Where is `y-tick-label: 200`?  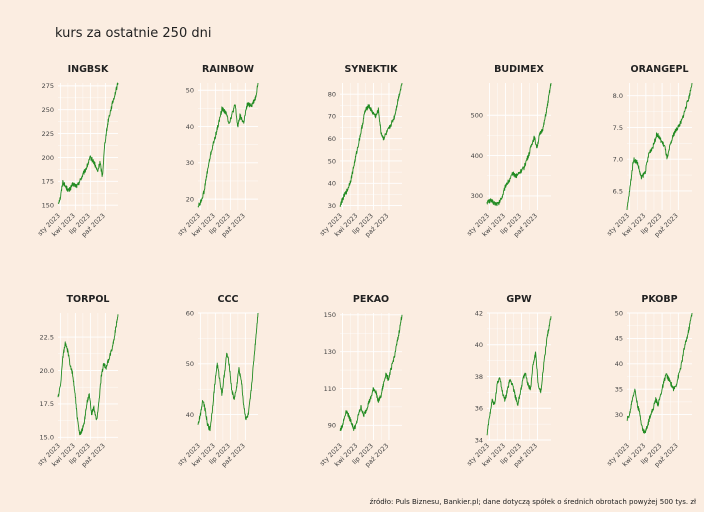 y-tick-label: 200 is located at coordinates (48, 158).